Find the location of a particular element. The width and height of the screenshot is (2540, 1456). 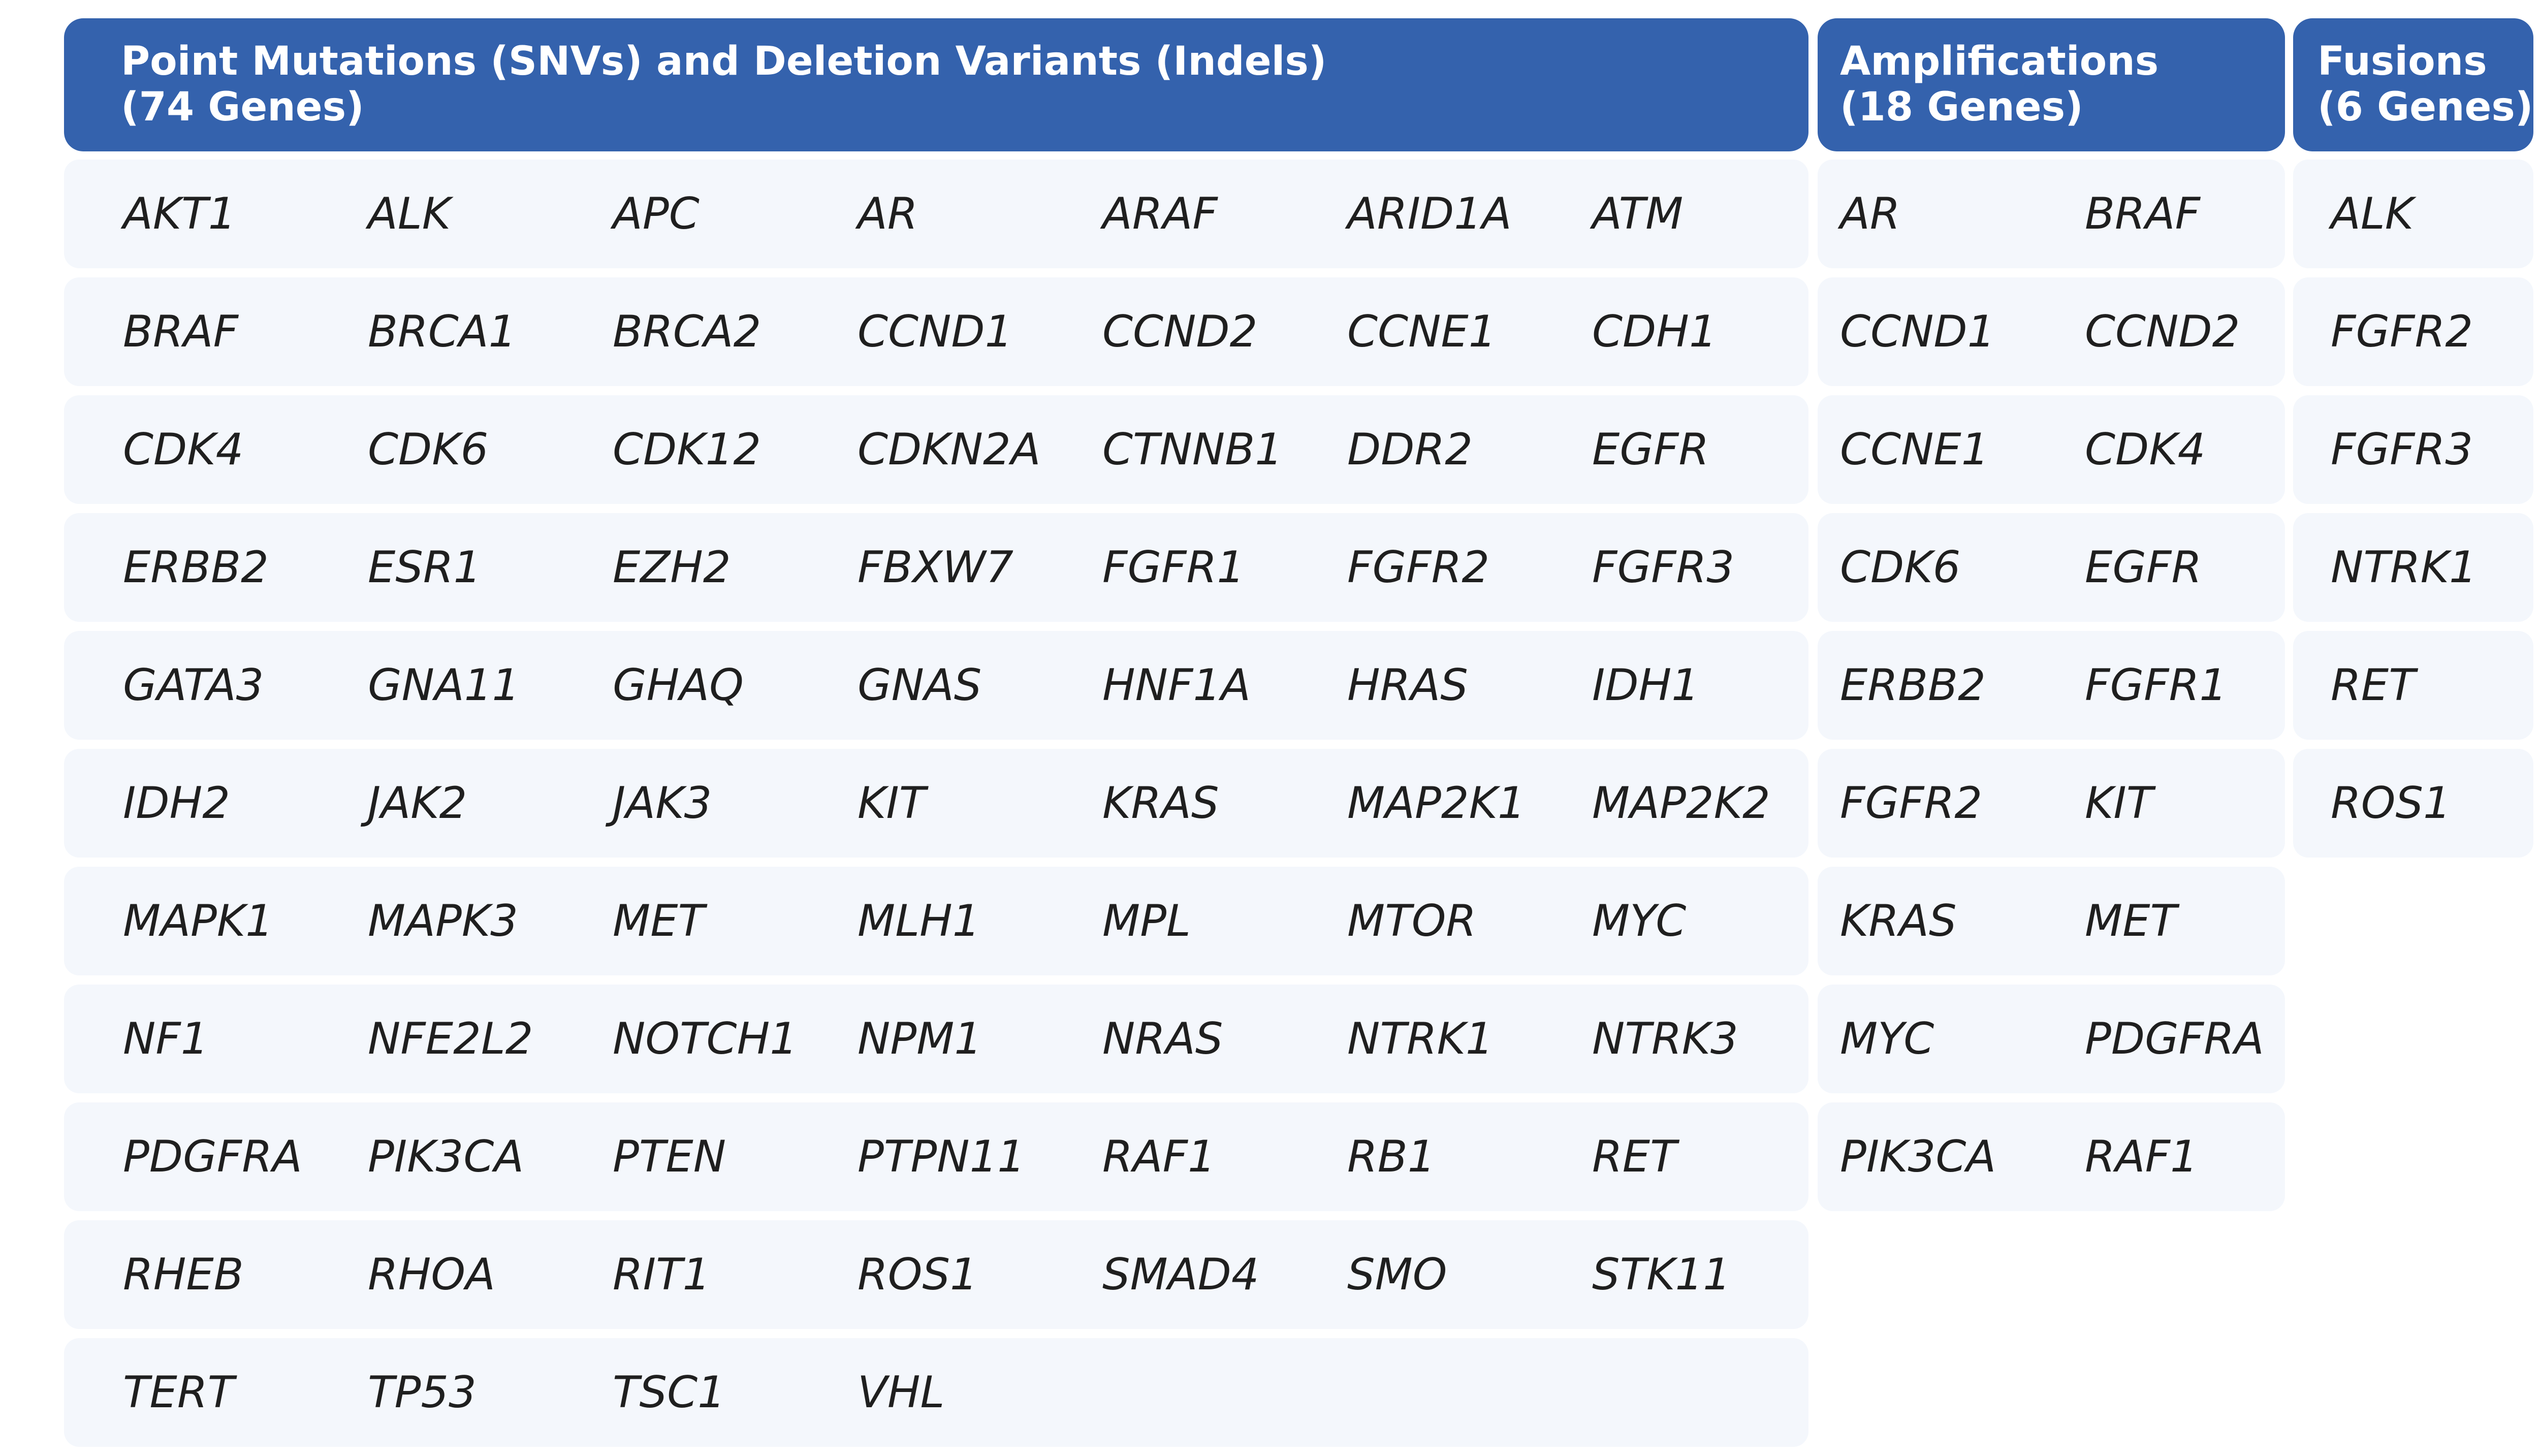

gene-name: GNAS is located at coordinates (920, 685).